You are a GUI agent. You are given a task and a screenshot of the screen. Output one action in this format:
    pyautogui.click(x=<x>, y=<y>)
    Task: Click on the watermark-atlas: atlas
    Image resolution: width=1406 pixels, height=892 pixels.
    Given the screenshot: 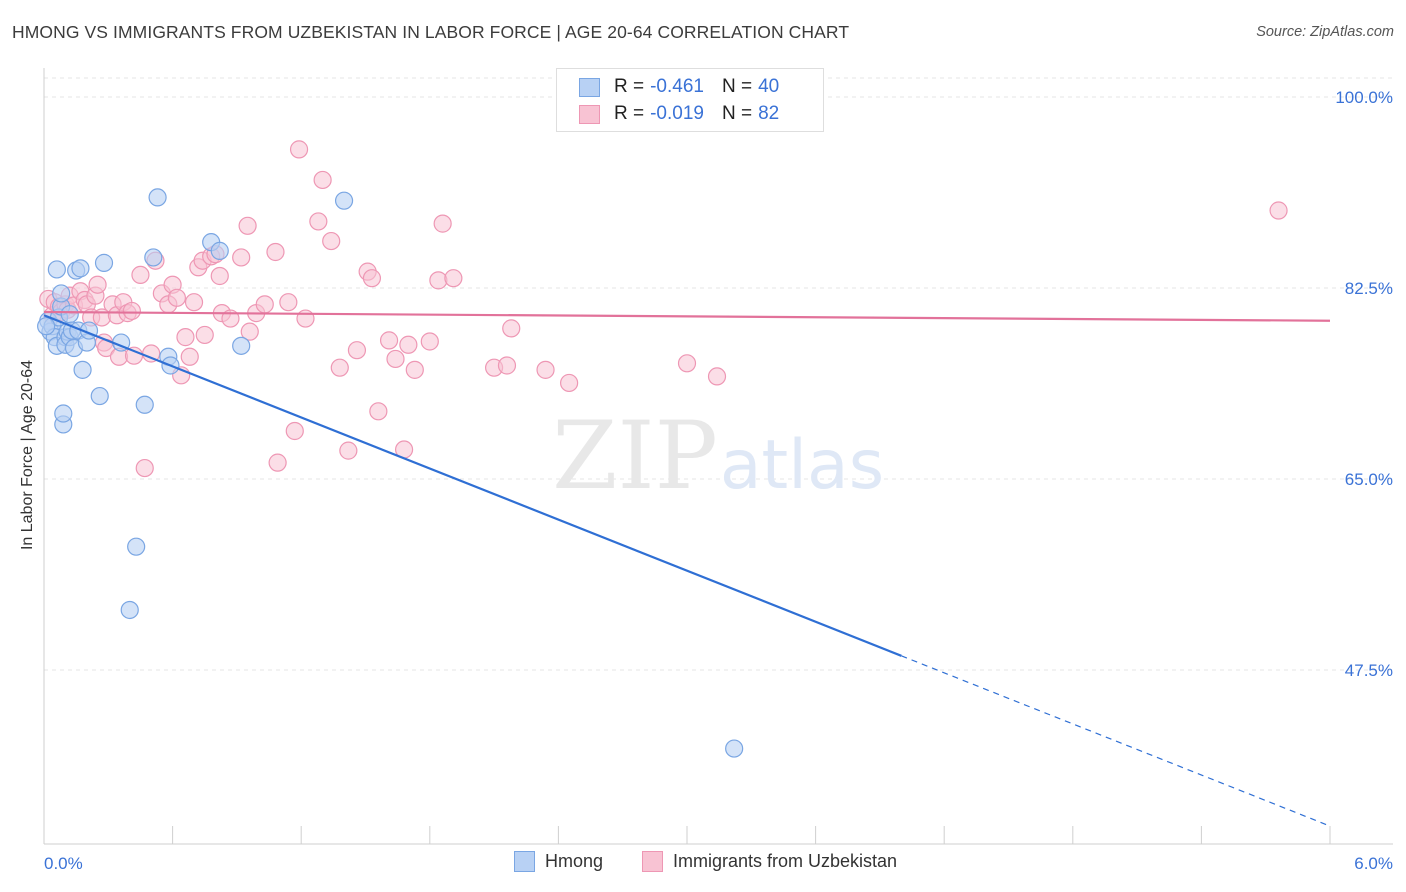 What is the action you would take?
    pyautogui.click(x=802, y=465)
    